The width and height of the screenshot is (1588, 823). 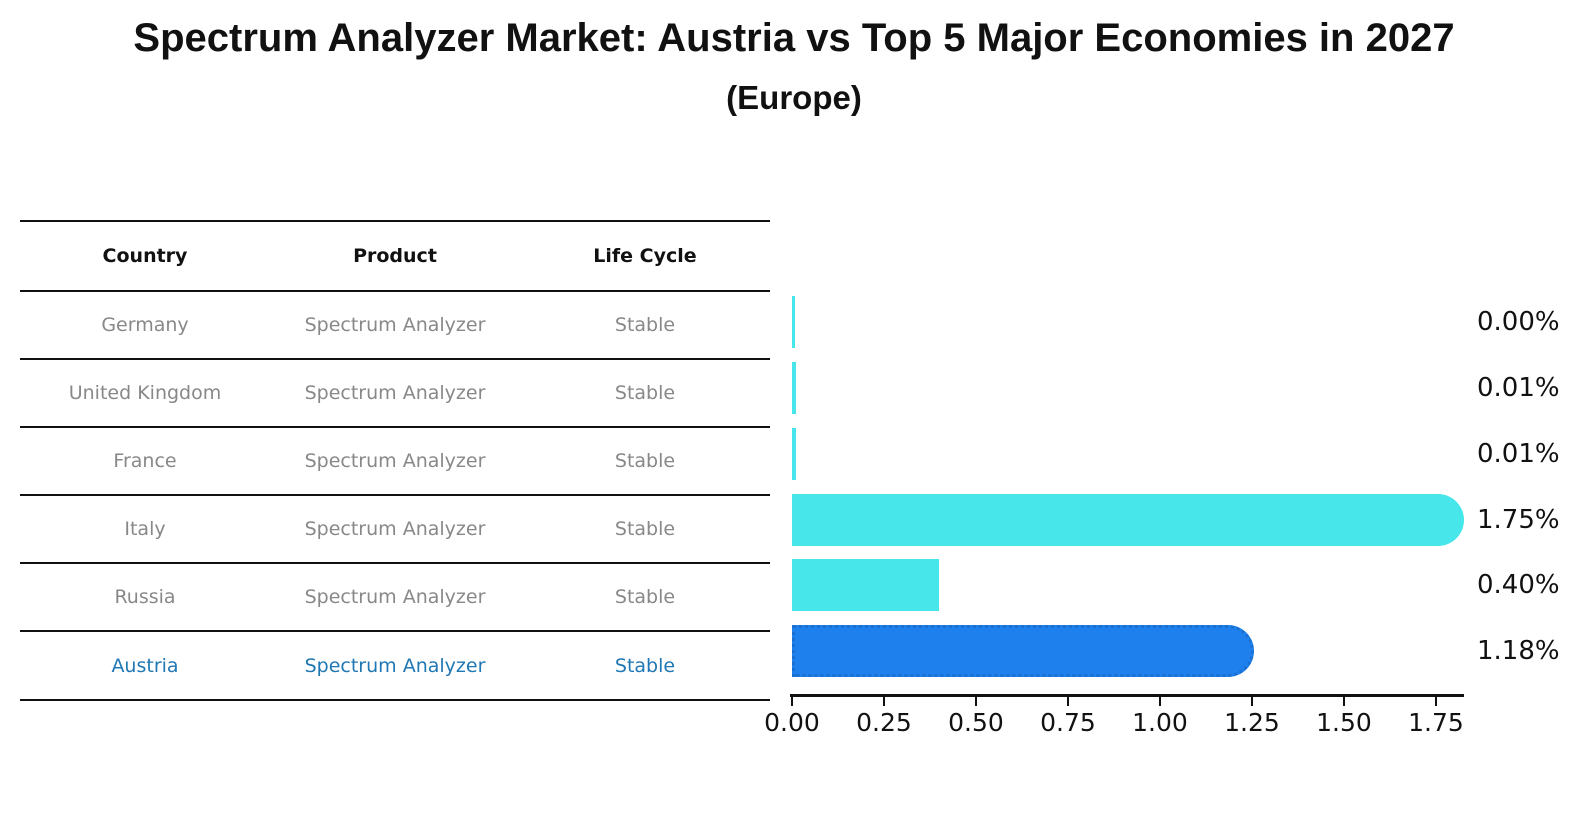 What do you see at coordinates (145, 325) in the screenshot?
I see `country-cell: Germany` at bounding box center [145, 325].